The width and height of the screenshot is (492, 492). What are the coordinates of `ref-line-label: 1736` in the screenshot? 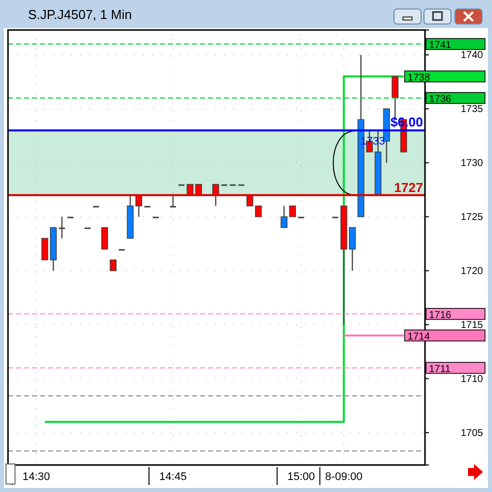 It's located at (440, 99).